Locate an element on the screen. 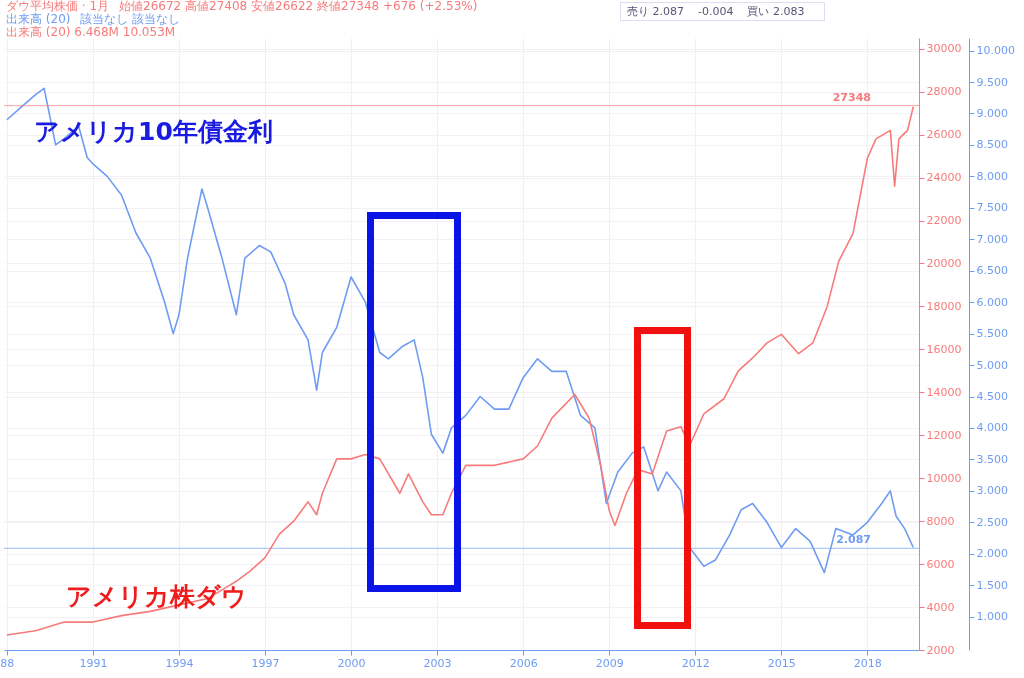 The height and width of the screenshot is (678, 1024). y-tick-label: 6.000 is located at coordinates (992, 302).